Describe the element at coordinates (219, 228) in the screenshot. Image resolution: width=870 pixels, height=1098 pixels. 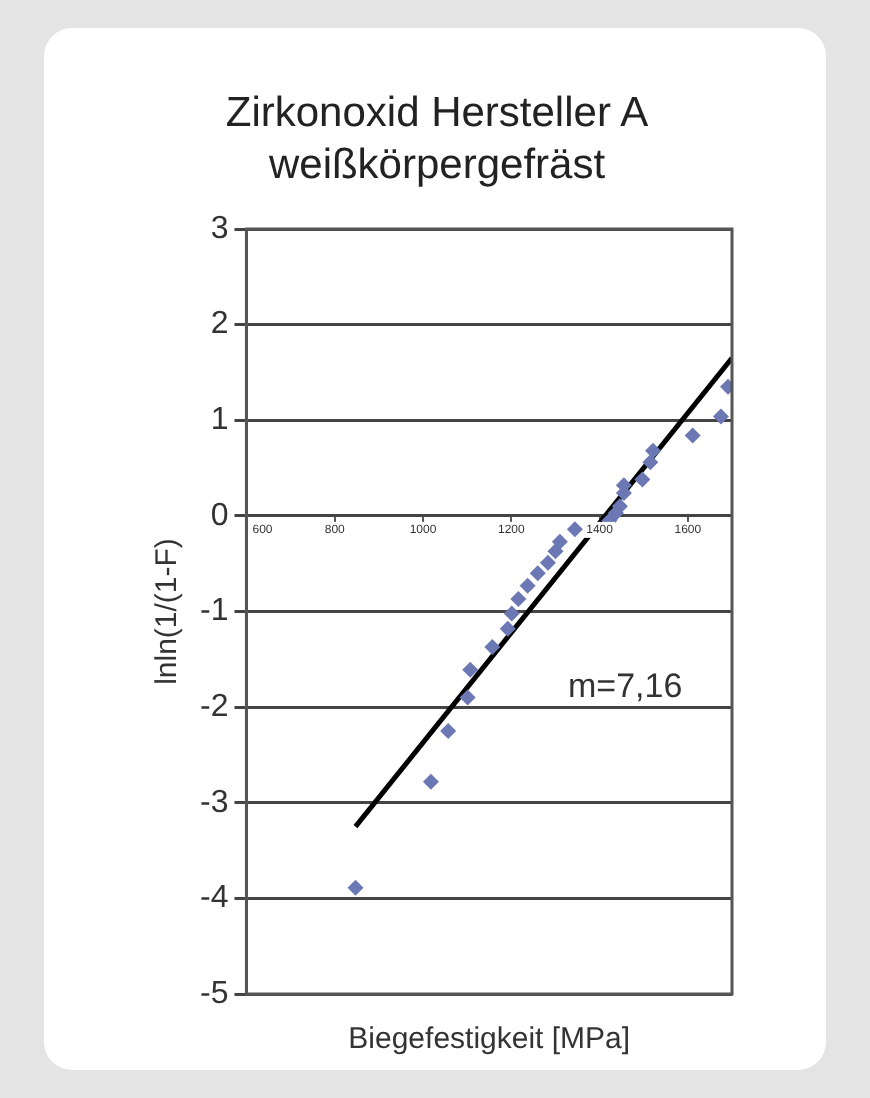
I see `y-tick-label: 3` at that location.